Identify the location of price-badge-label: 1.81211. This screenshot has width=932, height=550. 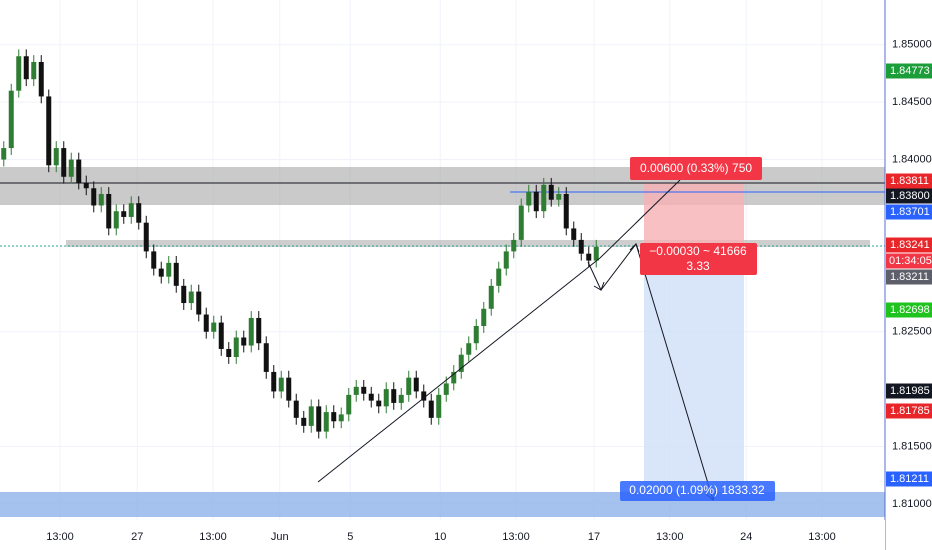
(909, 479).